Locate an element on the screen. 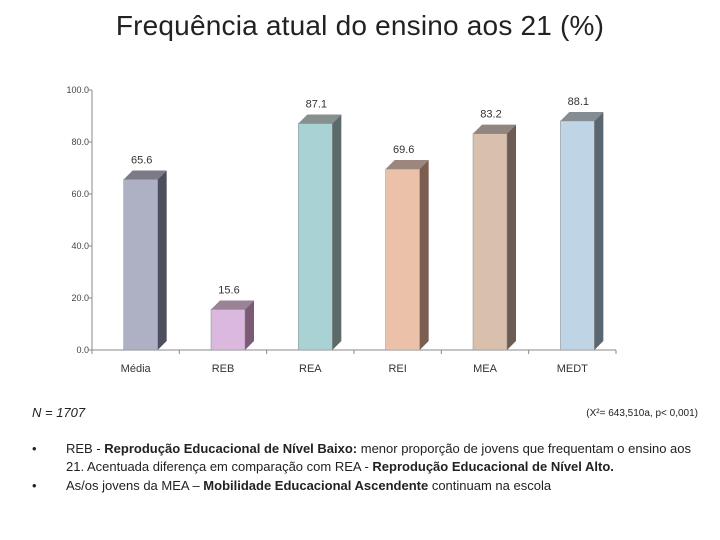 This screenshot has height=540, width=720. note-rest: continuam na escola is located at coordinates (490, 485).